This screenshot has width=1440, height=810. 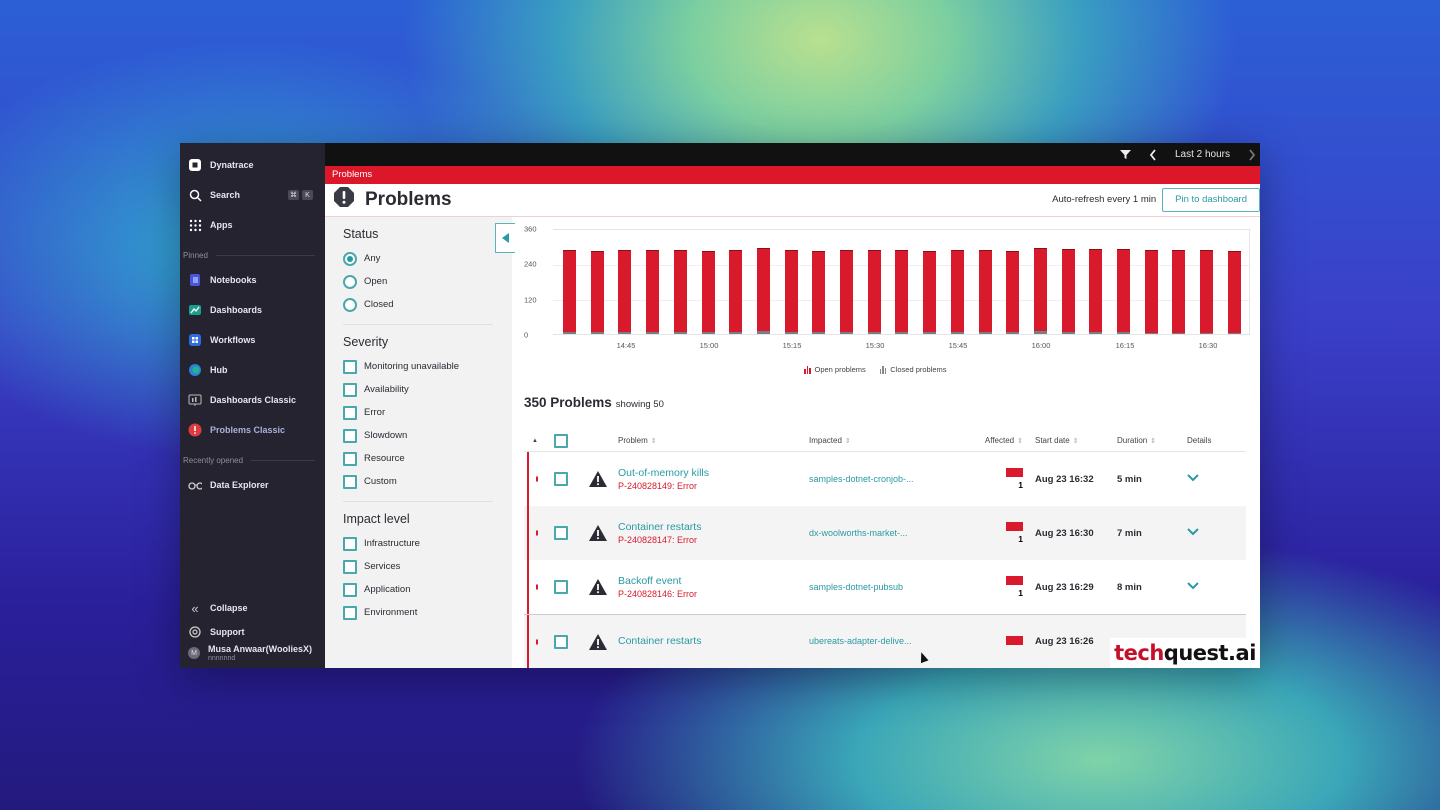 What do you see at coordinates (561, 440) in the screenshot?
I see `select-all-checkbox` at bounding box center [561, 440].